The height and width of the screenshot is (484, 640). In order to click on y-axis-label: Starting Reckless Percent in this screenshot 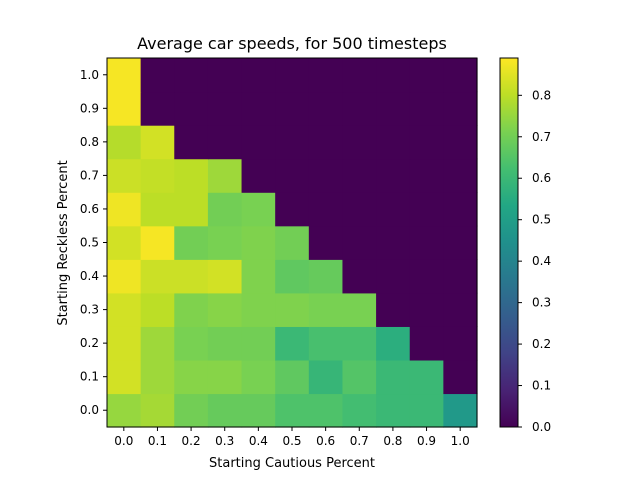, I will do `click(63, 242)`.